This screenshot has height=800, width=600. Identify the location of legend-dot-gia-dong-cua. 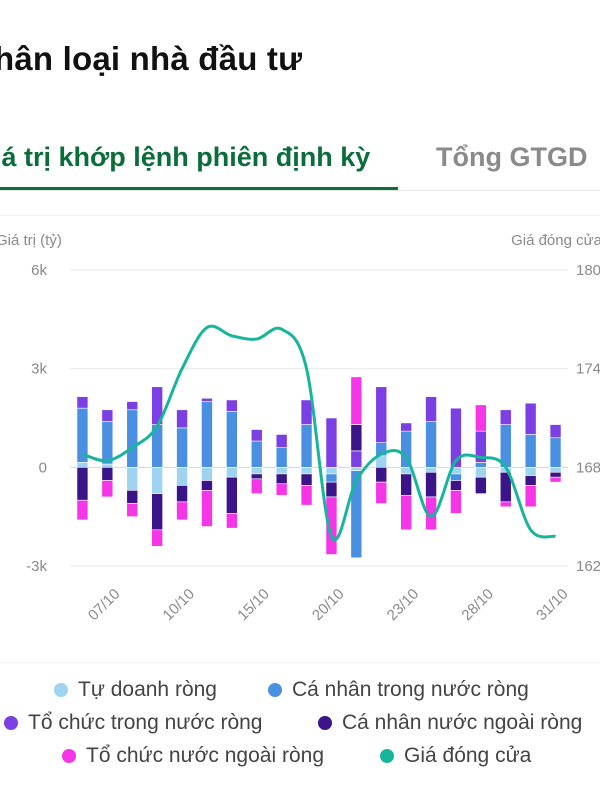
(387, 756).